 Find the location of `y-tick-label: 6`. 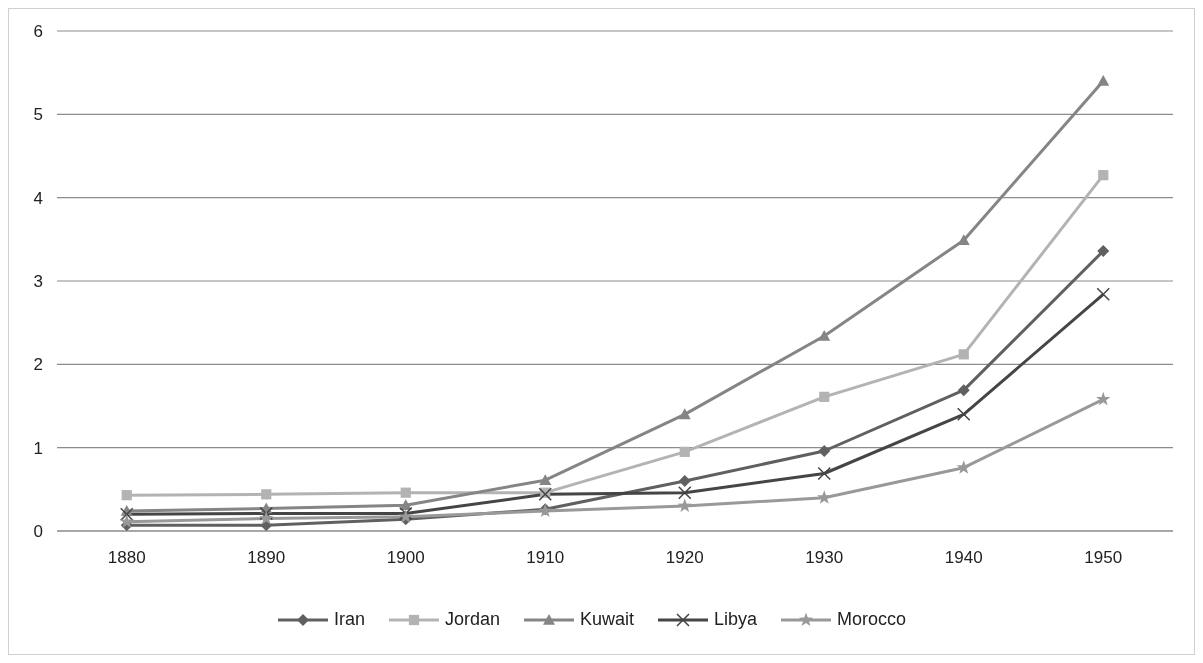

y-tick-label: 6 is located at coordinates (38, 32).